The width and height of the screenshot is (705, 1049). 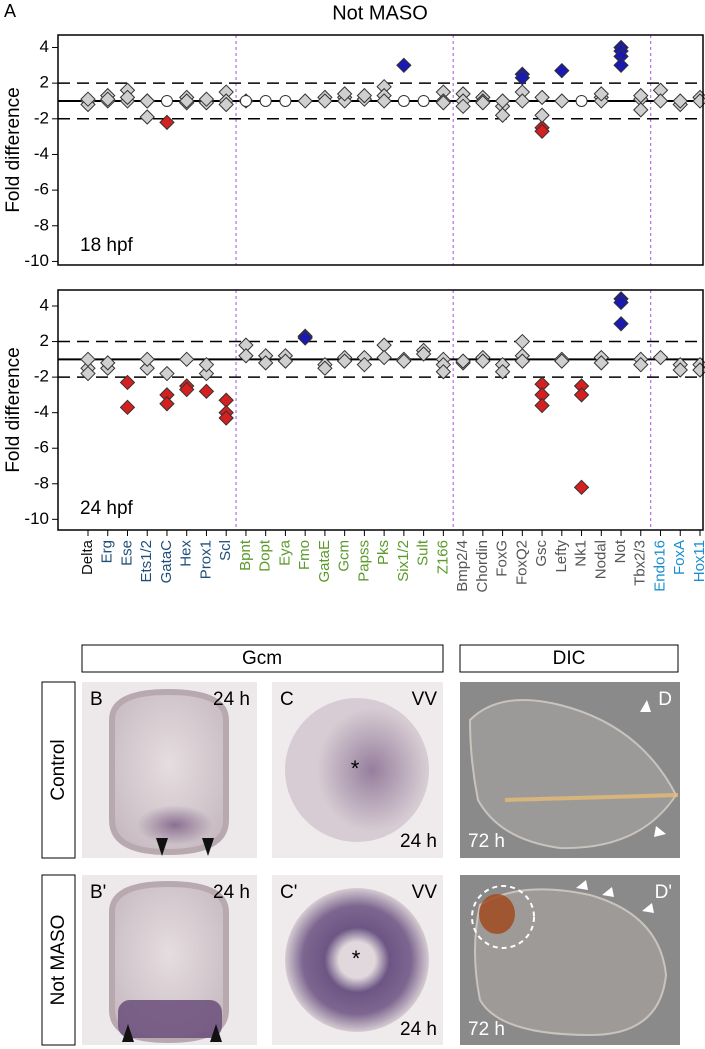 What do you see at coordinates (146, 561) in the screenshot?
I see `x-tick-label: Ets1/2` at bounding box center [146, 561].